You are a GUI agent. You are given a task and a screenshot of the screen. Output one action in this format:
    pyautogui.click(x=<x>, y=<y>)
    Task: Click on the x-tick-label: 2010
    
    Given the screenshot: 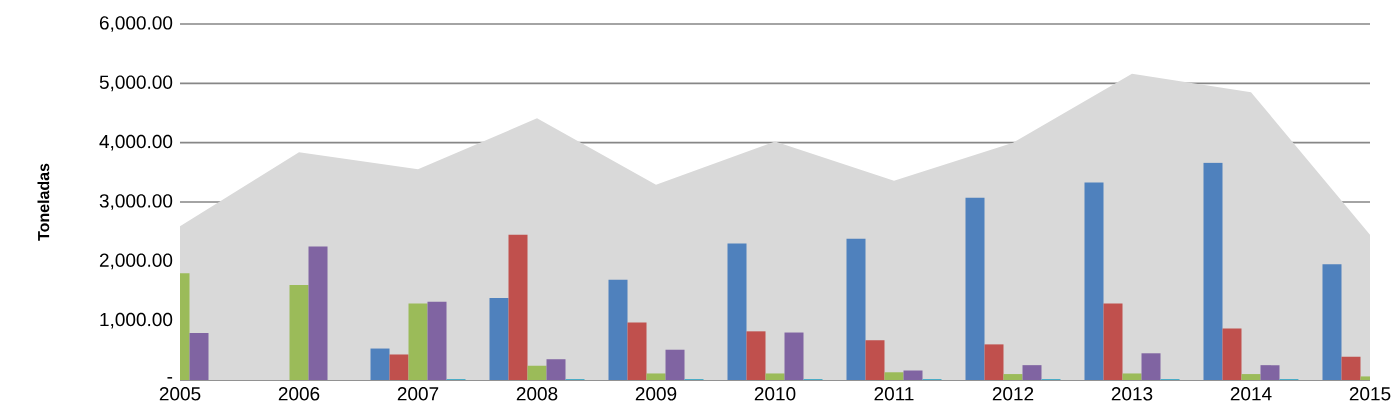 What is the action you would take?
    pyautogui.click(x=775, y=393)
    